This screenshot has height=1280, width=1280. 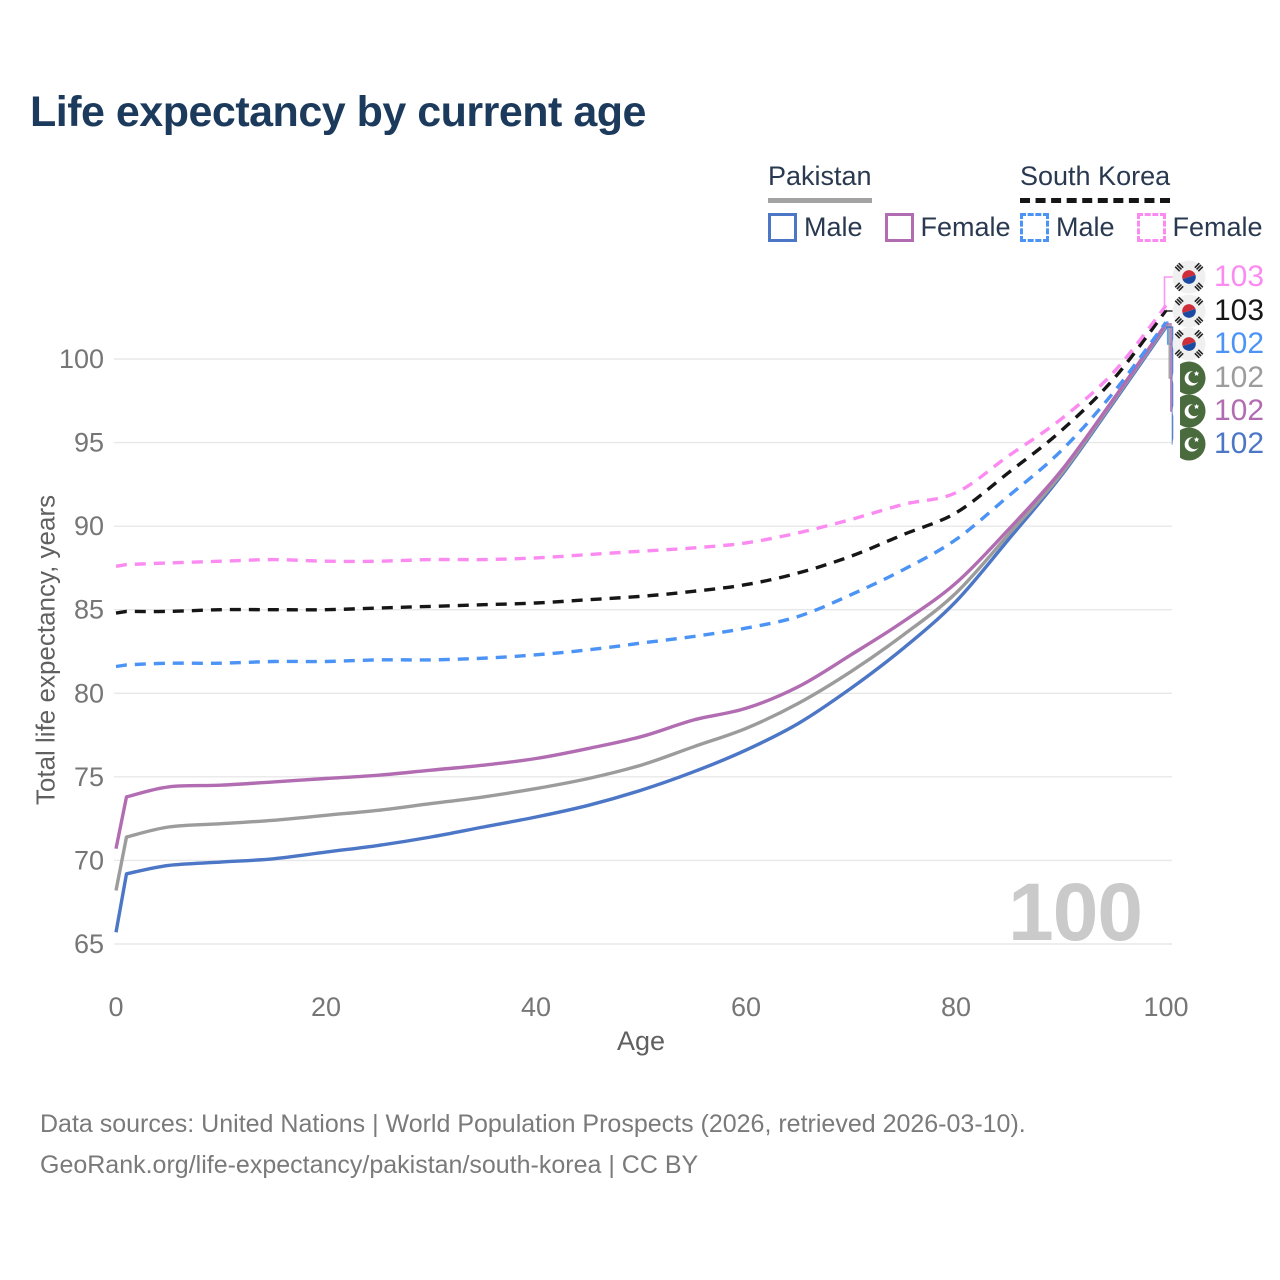 I want to click on legend-swatch-south-korea-male, so click(x=1034, y=227).